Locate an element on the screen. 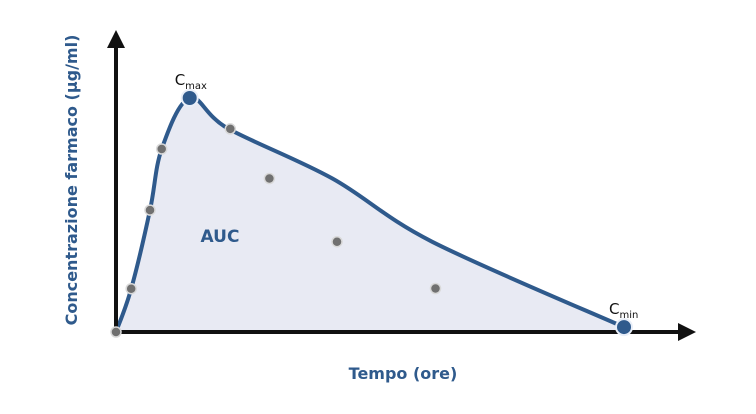 The height and width of the screenshot is (414, 756). x-axis-arrow-icon is located at coordinates (687, 332).